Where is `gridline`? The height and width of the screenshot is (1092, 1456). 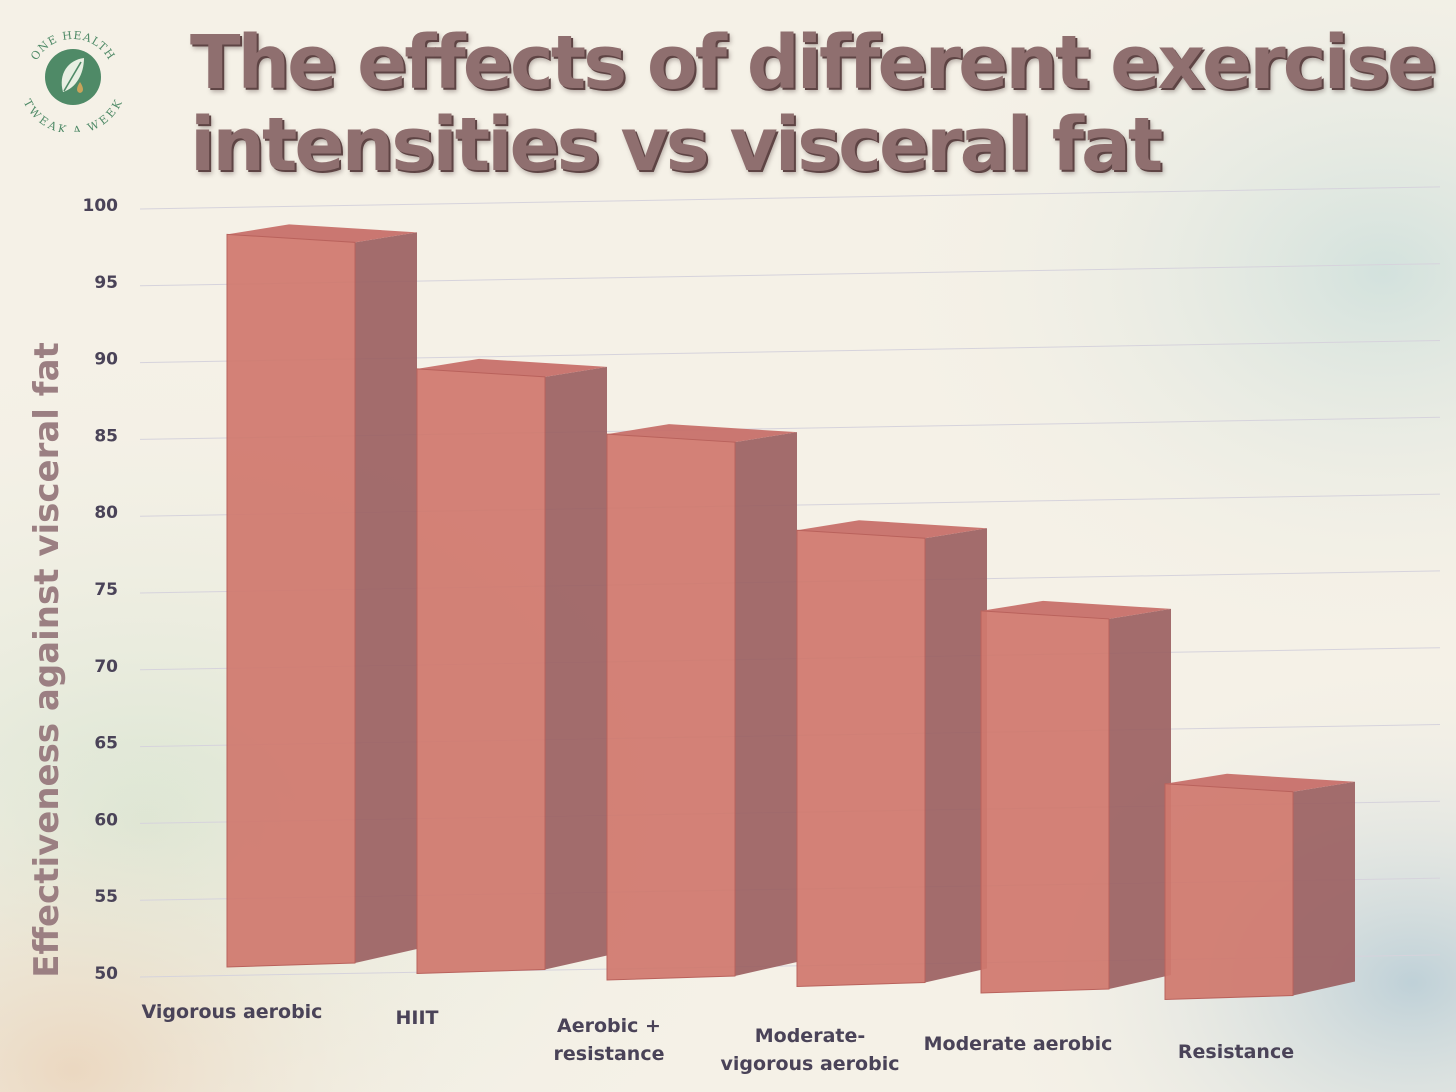
gridline is located at coordinates (790, 198).